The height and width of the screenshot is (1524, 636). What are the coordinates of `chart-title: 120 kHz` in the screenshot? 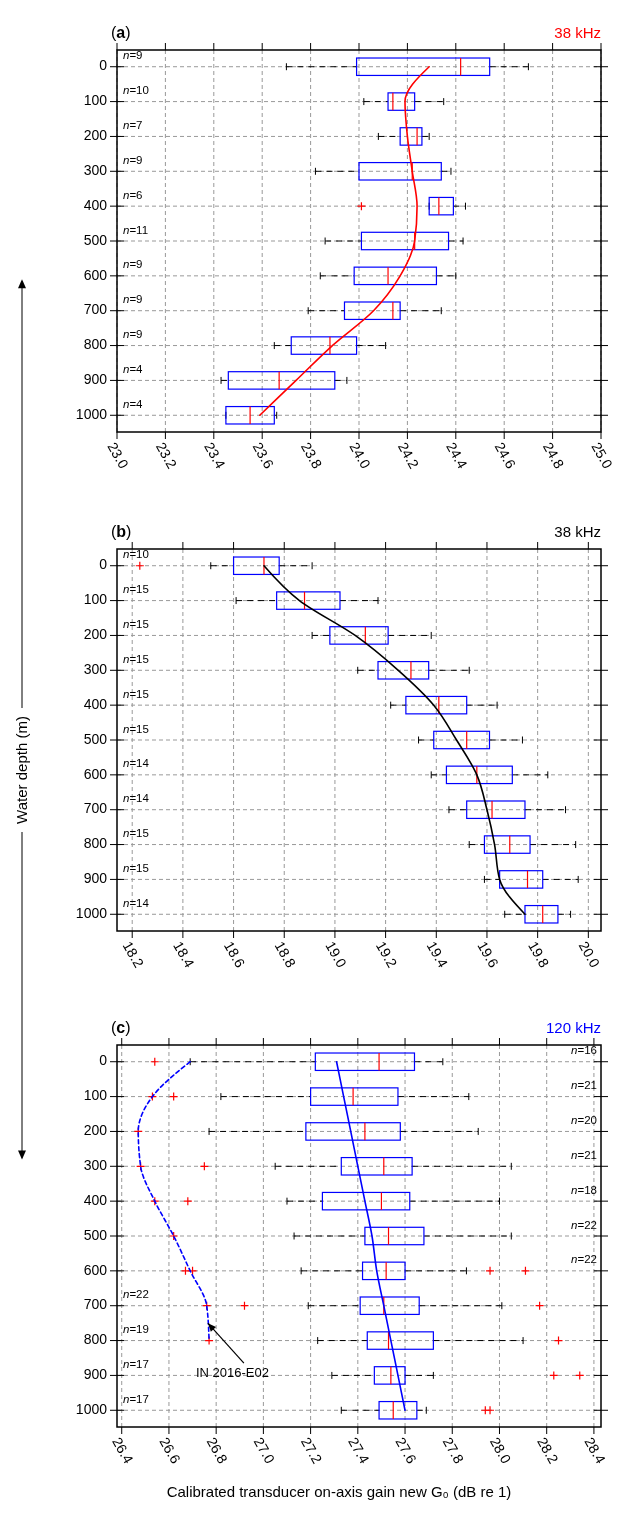 It's located at (573, 1027).